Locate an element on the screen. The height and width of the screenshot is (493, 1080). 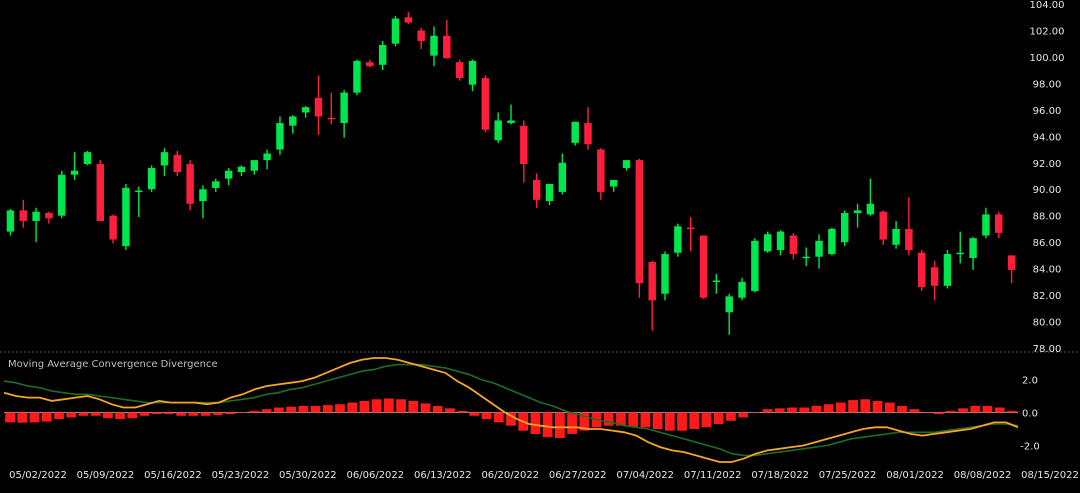
x-axis-date-label: 08/08/2022 is located at coordinates (983, 475).